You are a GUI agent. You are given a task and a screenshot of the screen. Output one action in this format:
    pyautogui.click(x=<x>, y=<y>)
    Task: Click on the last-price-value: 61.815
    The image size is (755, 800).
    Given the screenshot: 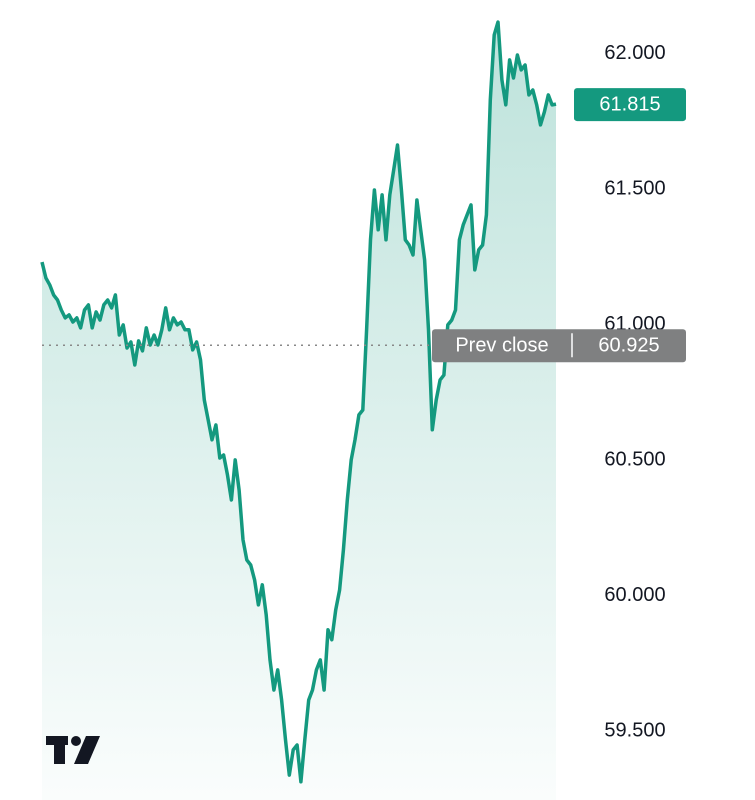 What is the action you would take?
    pyautogui.click(x=629, y=104)
    